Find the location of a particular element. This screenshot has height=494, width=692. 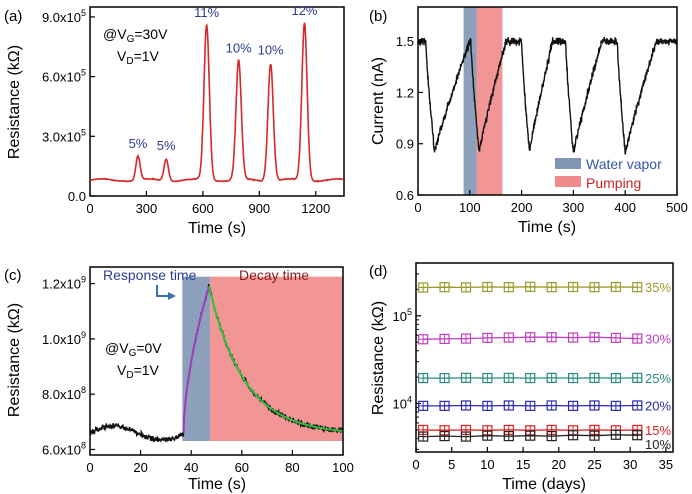

panel-b-ytick-label: 1.2 is located at coordinates (405, 92).